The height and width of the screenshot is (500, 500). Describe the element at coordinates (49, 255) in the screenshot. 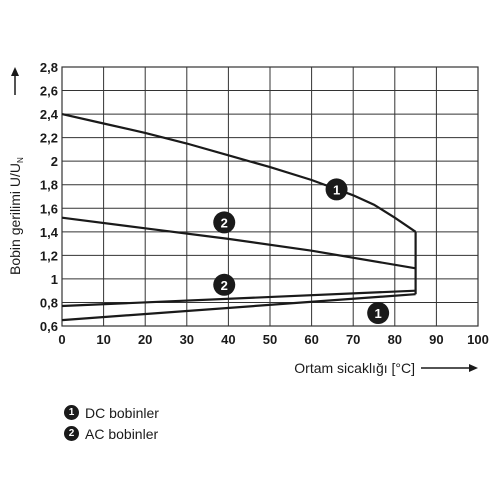

I see `y-tick-label: 1,2` at that location.